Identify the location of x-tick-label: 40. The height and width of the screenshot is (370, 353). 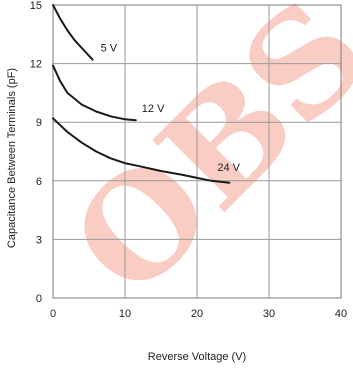
(341, 314).